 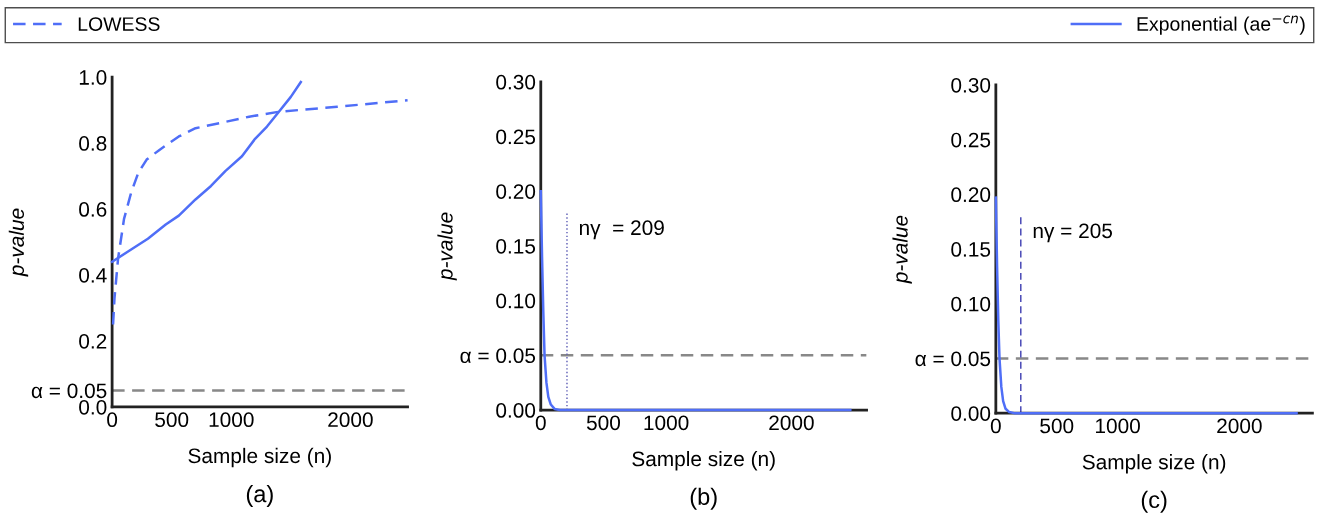 I want to click on legend-label: LOWESS, so click(x=119, y=24).